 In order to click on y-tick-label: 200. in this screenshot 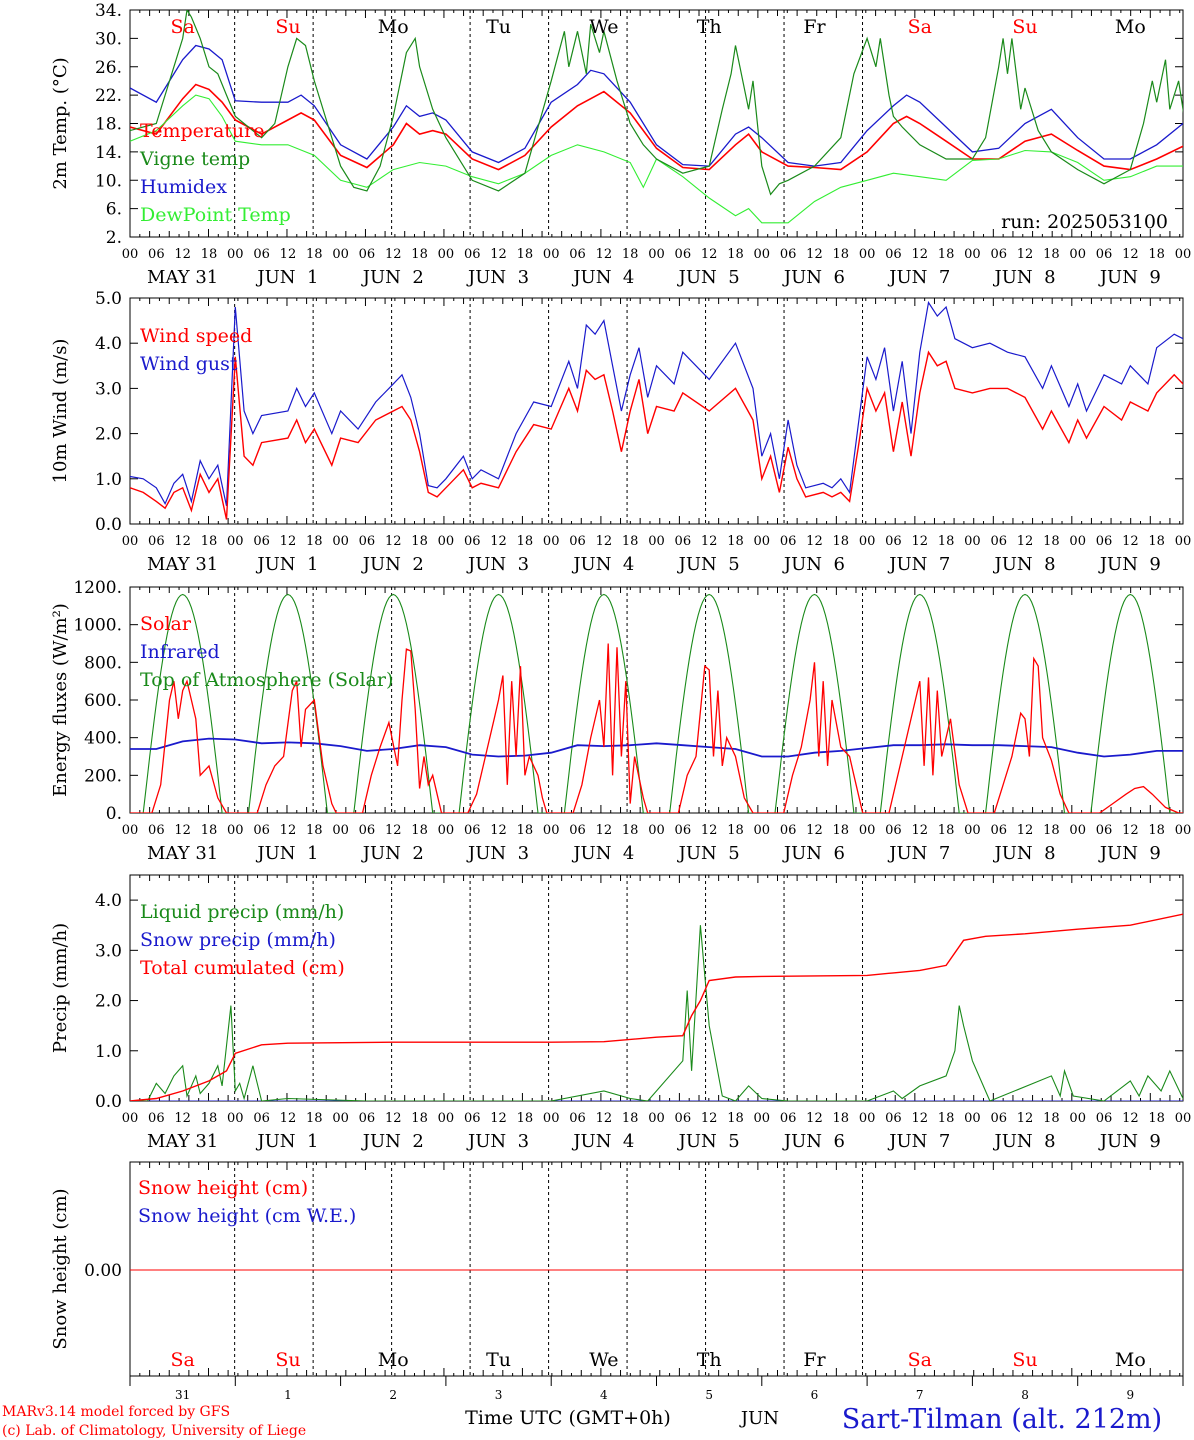, I will do `click(103, 776)`.